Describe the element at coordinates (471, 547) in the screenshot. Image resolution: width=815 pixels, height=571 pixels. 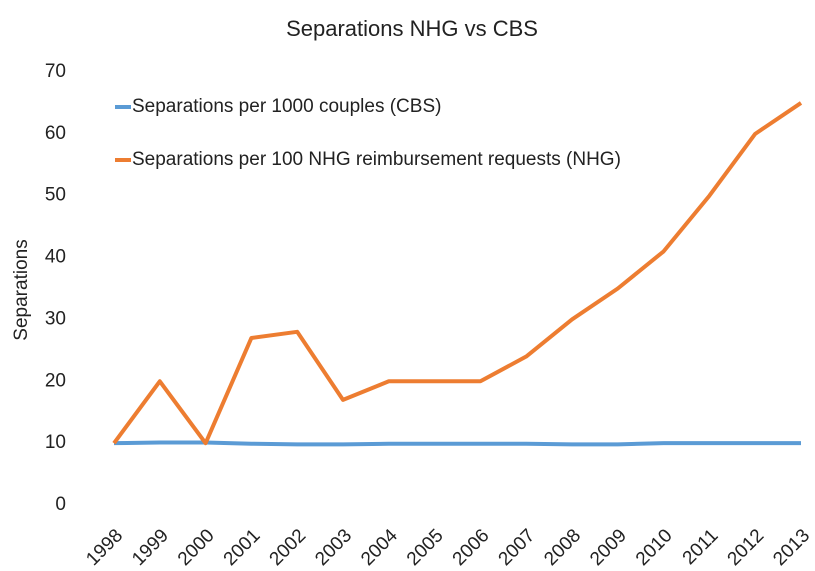
I see `x-tick-label: 2006` at that location.